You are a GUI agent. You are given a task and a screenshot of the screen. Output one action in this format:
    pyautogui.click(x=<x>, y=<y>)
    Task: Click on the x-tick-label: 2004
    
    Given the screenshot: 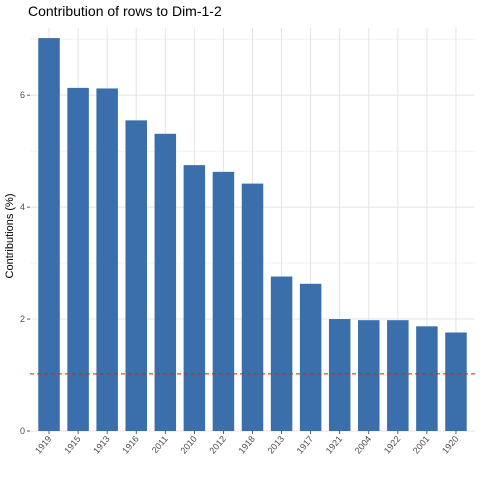 What is the action you would take?
    pyautogui.click(x=363, y=445)
    